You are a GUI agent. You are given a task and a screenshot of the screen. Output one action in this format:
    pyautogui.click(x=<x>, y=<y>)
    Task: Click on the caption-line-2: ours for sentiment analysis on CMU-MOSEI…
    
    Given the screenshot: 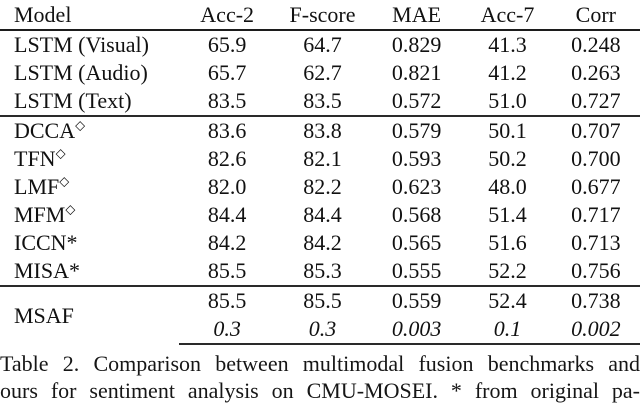 What is the action you would take?
    pyautogui.click(x=320, y=390)
    